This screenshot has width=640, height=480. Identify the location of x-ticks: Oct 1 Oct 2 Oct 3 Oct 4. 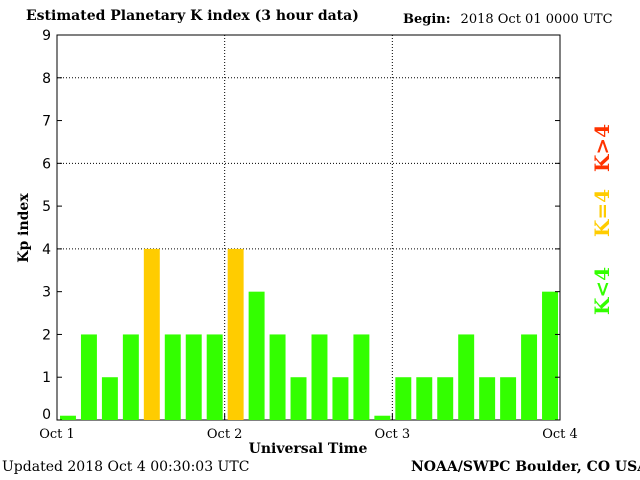
(308, 428).